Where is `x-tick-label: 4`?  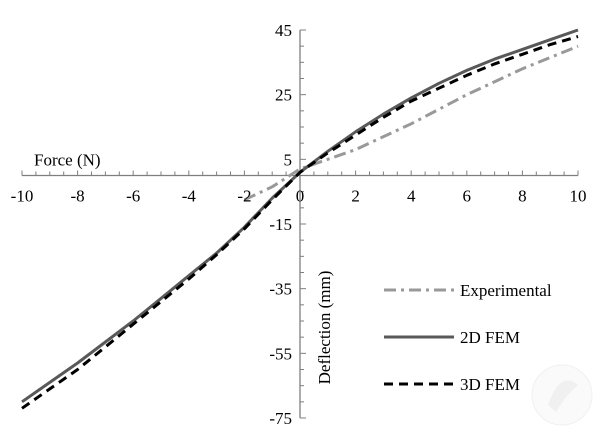
x-tick-label: 4 is located at coordinates (411, 196).